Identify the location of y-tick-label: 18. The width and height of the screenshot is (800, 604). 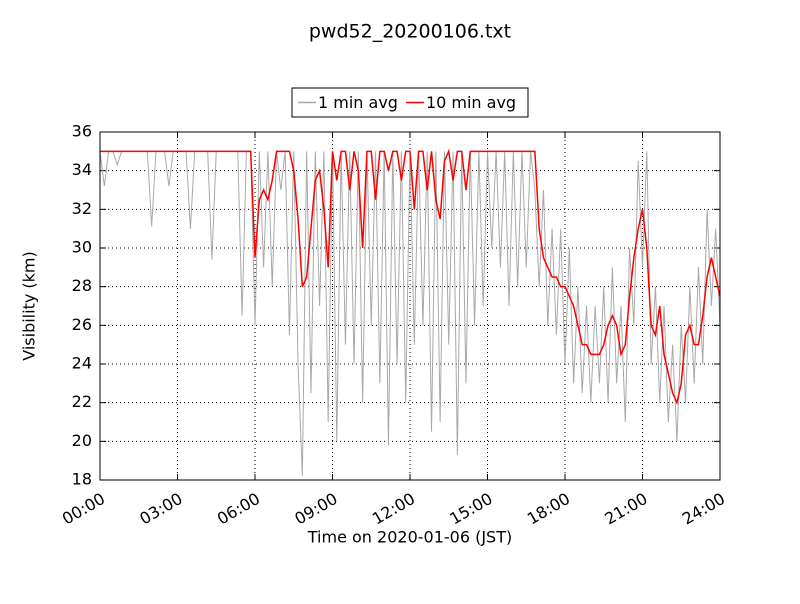
(82, 479).